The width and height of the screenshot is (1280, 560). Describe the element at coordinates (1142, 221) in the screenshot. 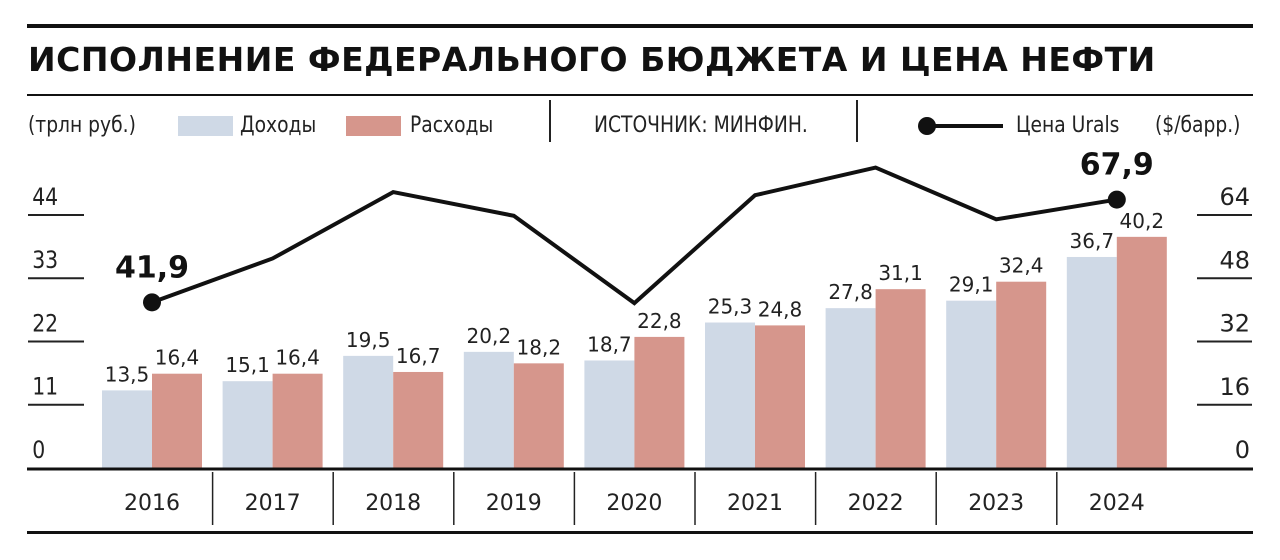

I see `bar-value-label: 40,2` at that location.